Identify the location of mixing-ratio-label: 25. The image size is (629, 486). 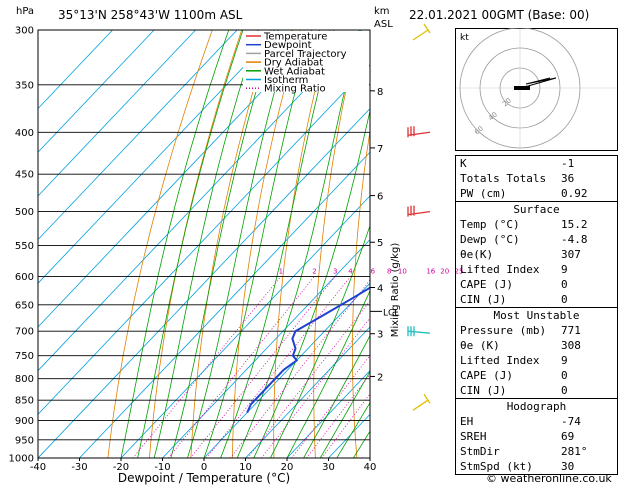
(459, 271).